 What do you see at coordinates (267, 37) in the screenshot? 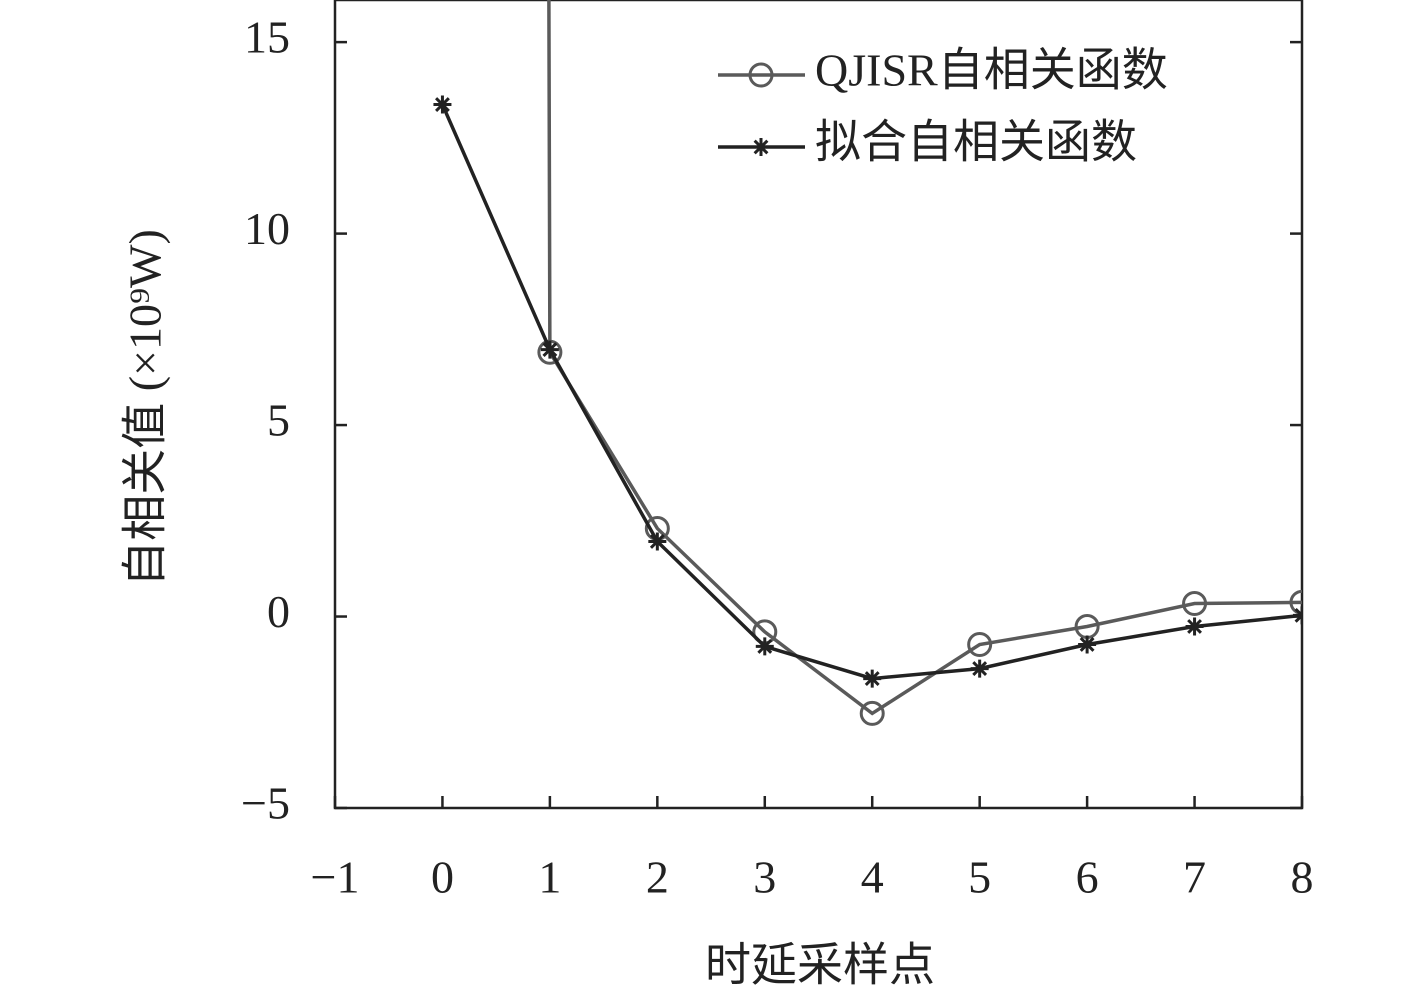
I see `y-tick-label: 15` at bounding box center [267, 37].